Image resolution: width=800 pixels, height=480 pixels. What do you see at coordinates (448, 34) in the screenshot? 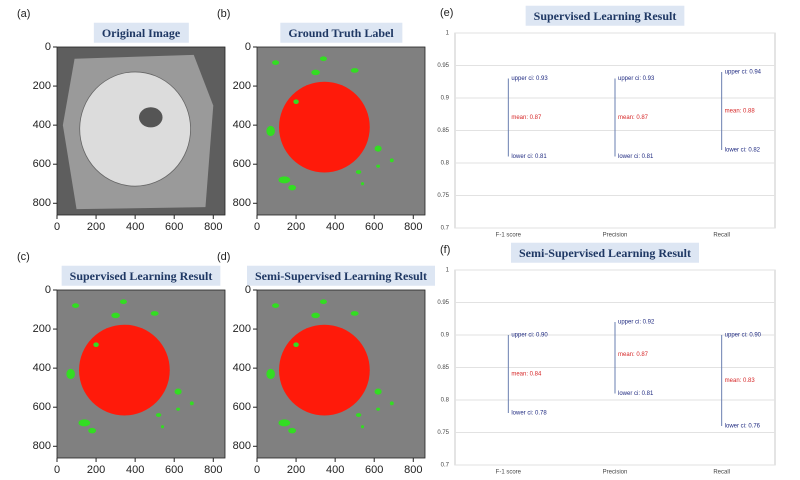
I see `y-tick-label: 1` at bounding box center [448, 34].